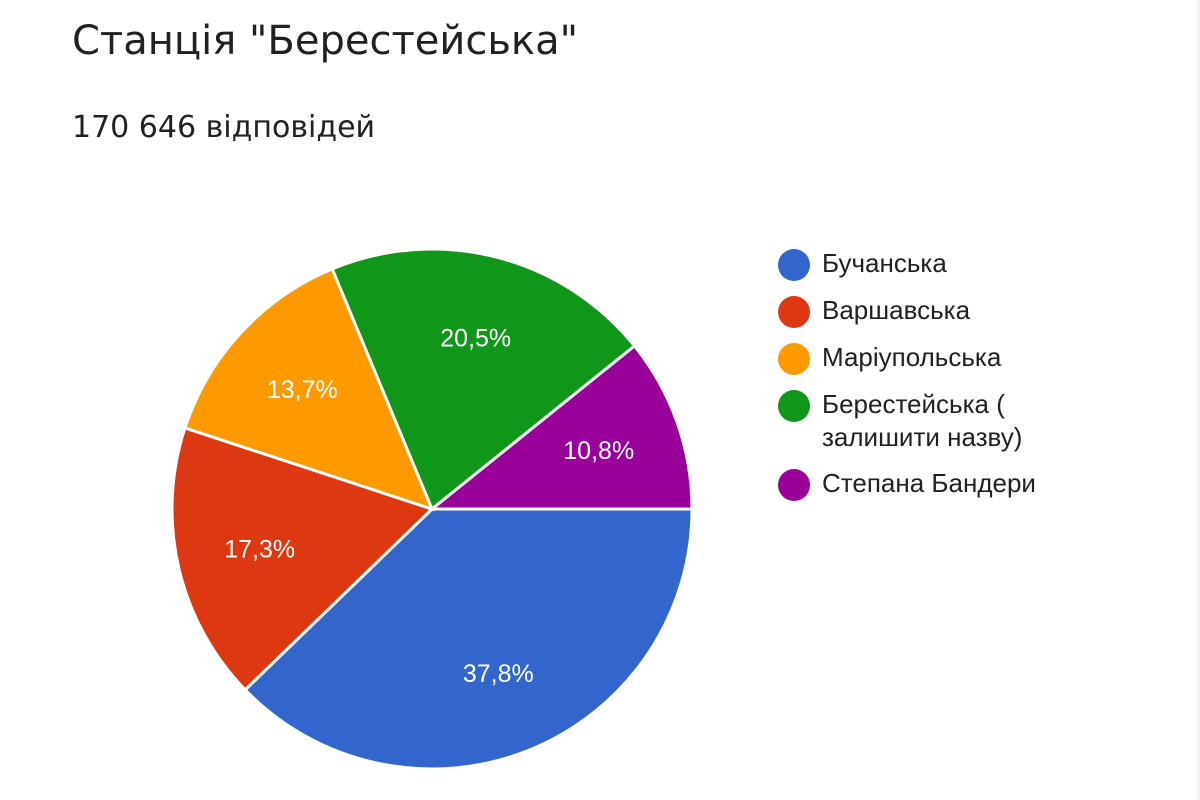 This screenshot has height=800, width=1200. Describe the element at coordinates (598, 451) in the screenshot. I see `slice-percentage-label: 10,8%` at that location.